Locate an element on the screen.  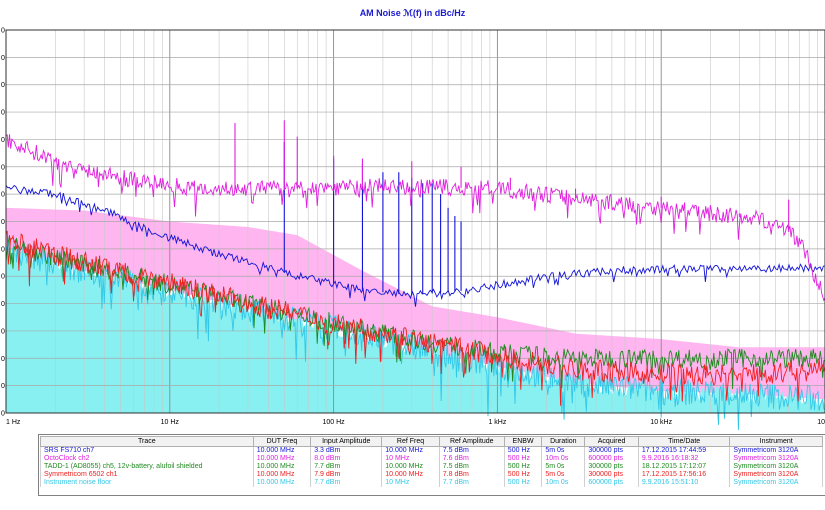
x-tick-label: 10 is located at coordinates (821, 422).